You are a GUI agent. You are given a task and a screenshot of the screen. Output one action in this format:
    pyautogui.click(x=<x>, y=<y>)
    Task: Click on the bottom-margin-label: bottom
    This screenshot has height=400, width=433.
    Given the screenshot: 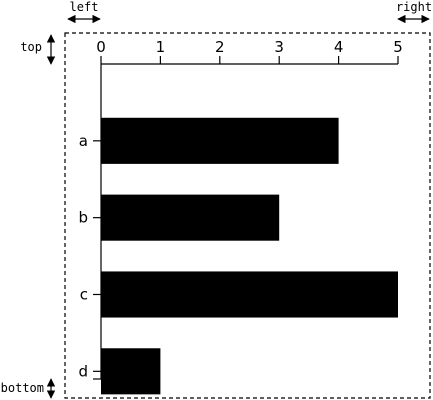 What is the action you would take?
    pyautogui.click(x=22, y=388)
    